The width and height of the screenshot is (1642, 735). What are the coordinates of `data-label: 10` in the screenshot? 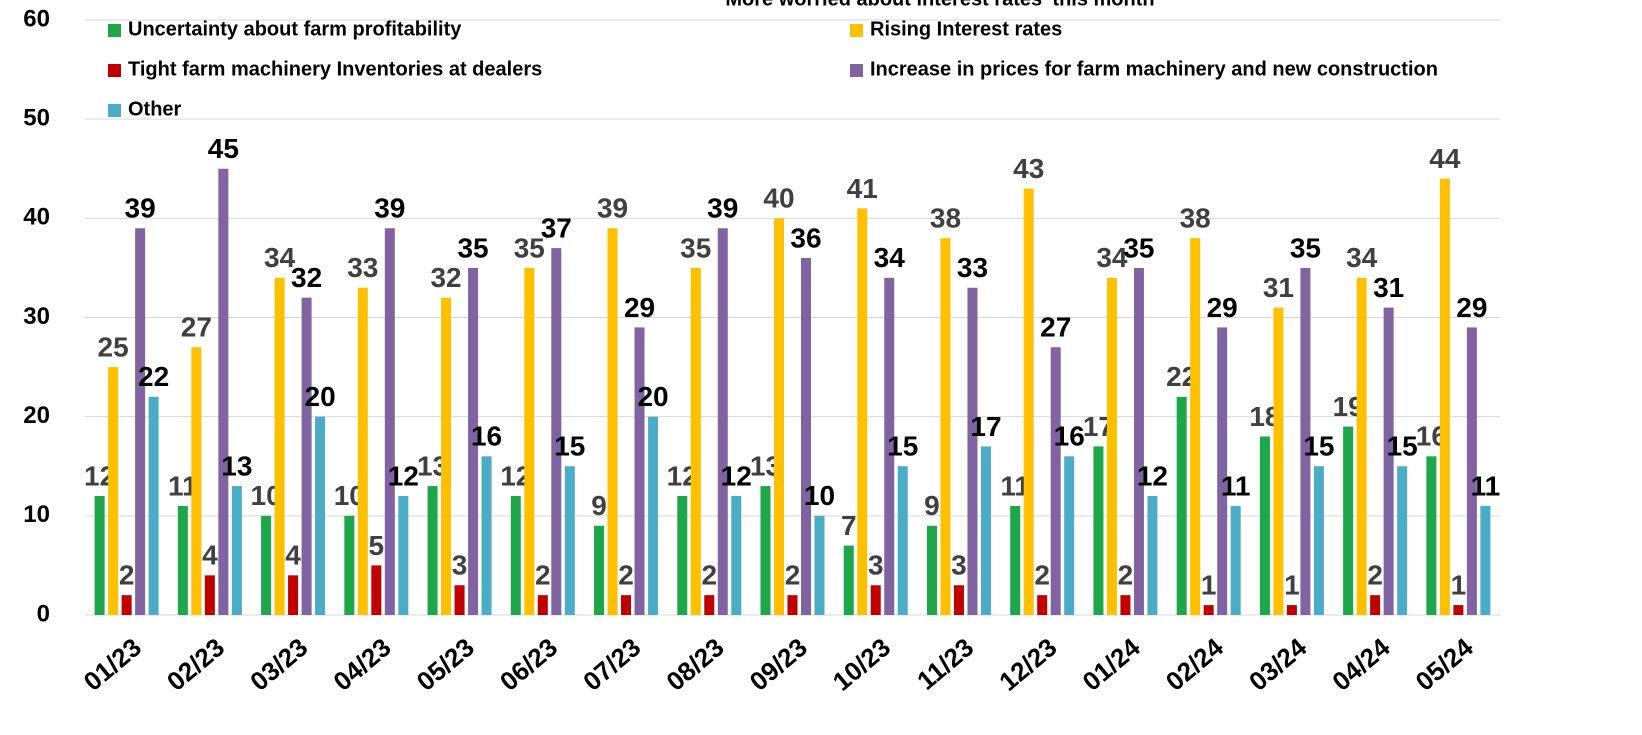 It's located at (819, 495).